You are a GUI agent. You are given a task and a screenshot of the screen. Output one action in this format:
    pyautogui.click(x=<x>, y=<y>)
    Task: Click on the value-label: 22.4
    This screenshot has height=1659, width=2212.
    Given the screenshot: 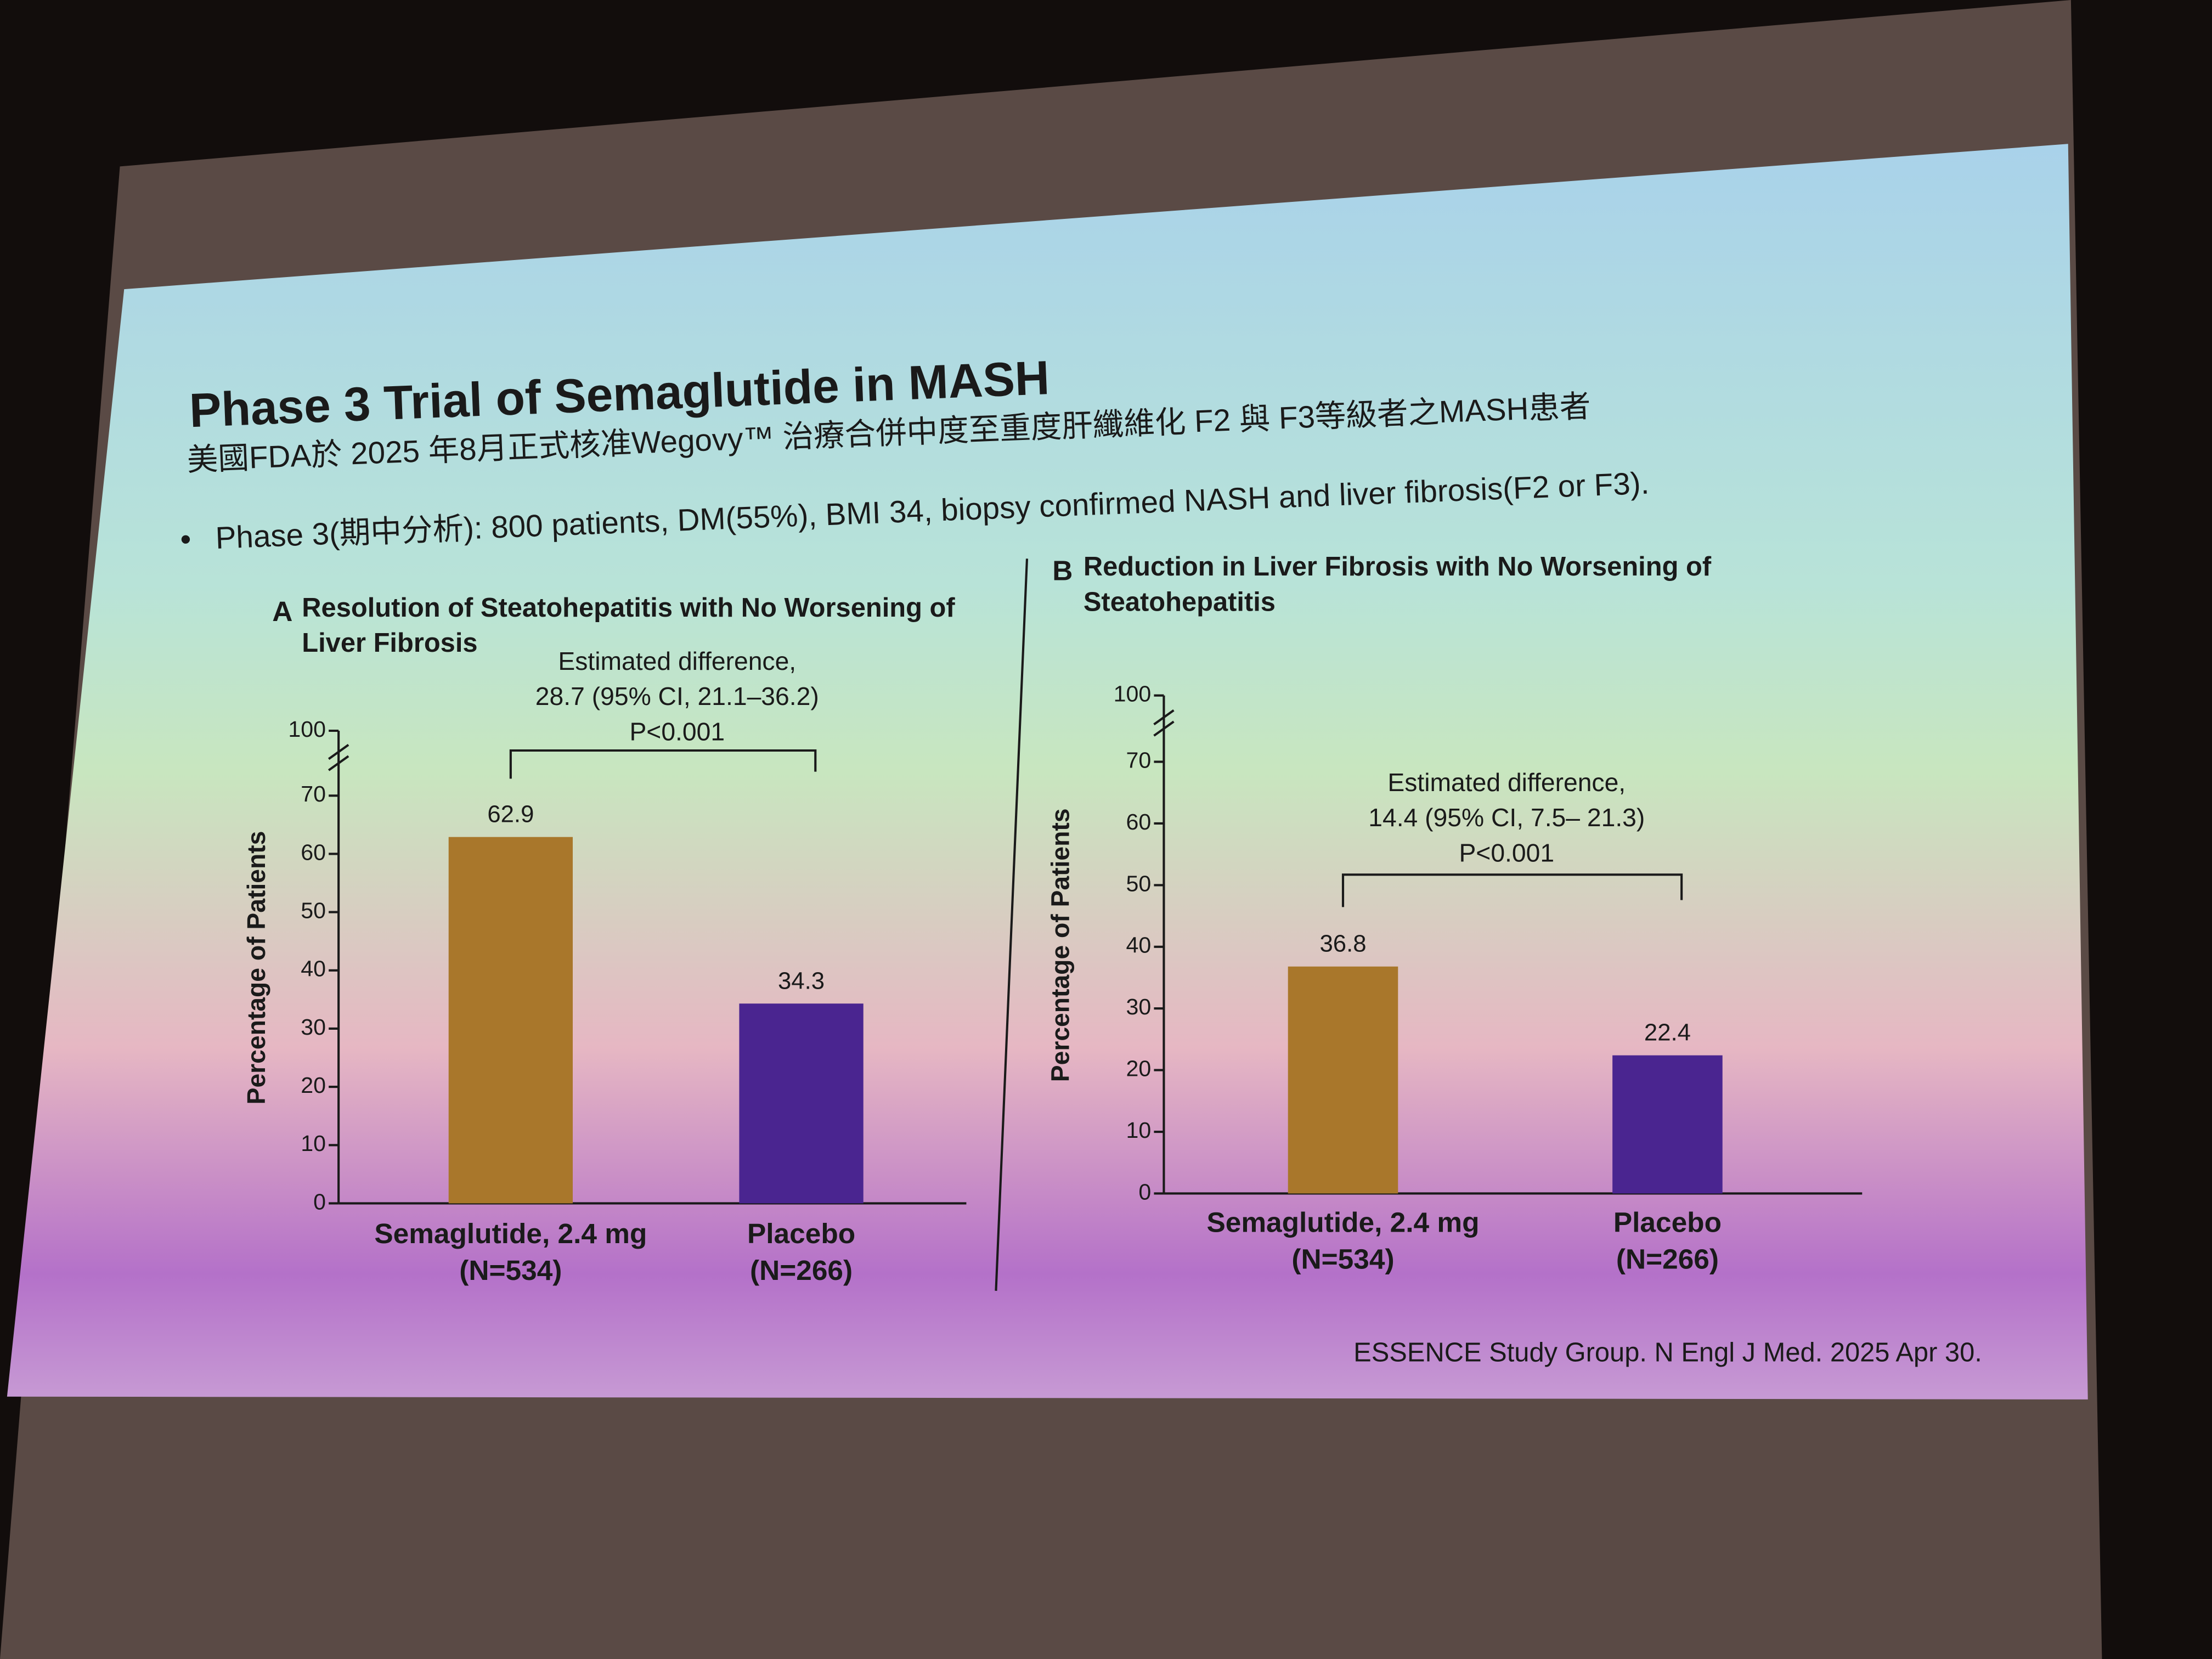 What is the action you would take?
    pyautogui.click(x=1668, y=1032)
    